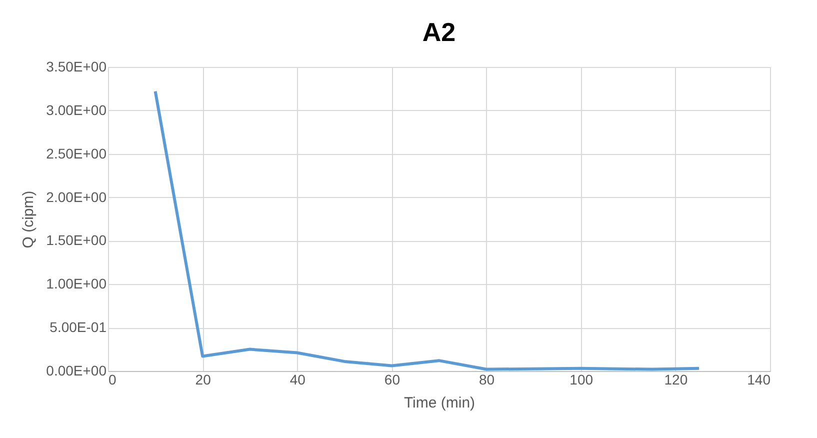 Image resolution: width=817 pixels, height=438 pixels. I want to click on y-tick-label: 3.00E+00, so click(76, 110).